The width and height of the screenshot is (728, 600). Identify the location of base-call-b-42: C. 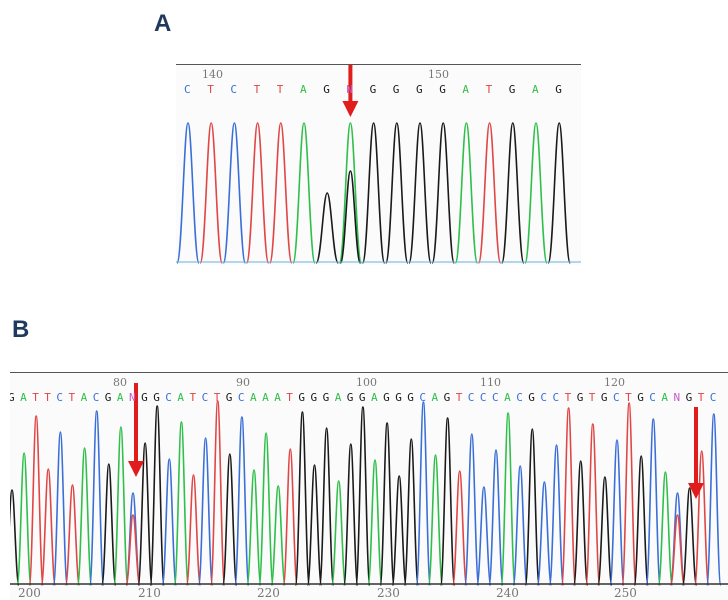
(519, 397).